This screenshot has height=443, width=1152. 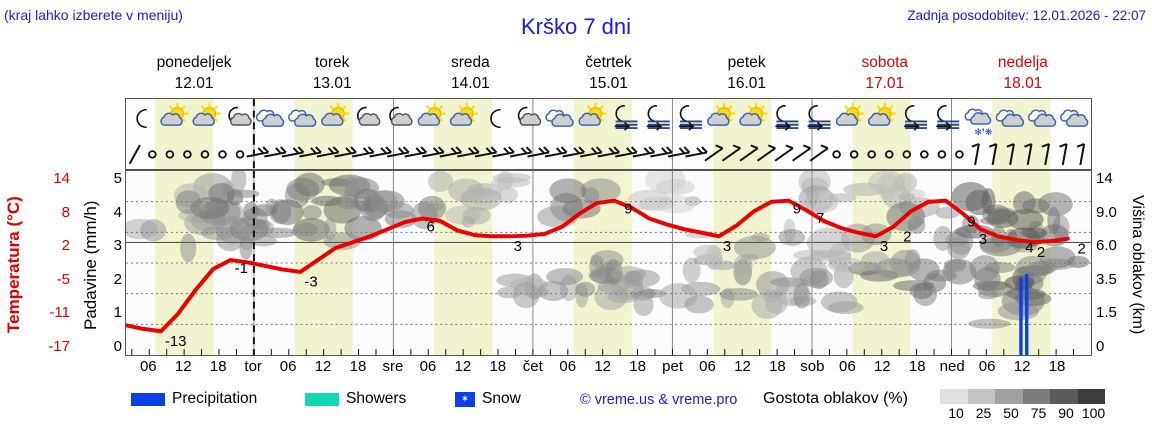 What do you see at coordinates (1137, 265) in the screenshot?
I see `cloud-height-axis-title: Višina oblakov (km)` at bounding box center [1137, 265].